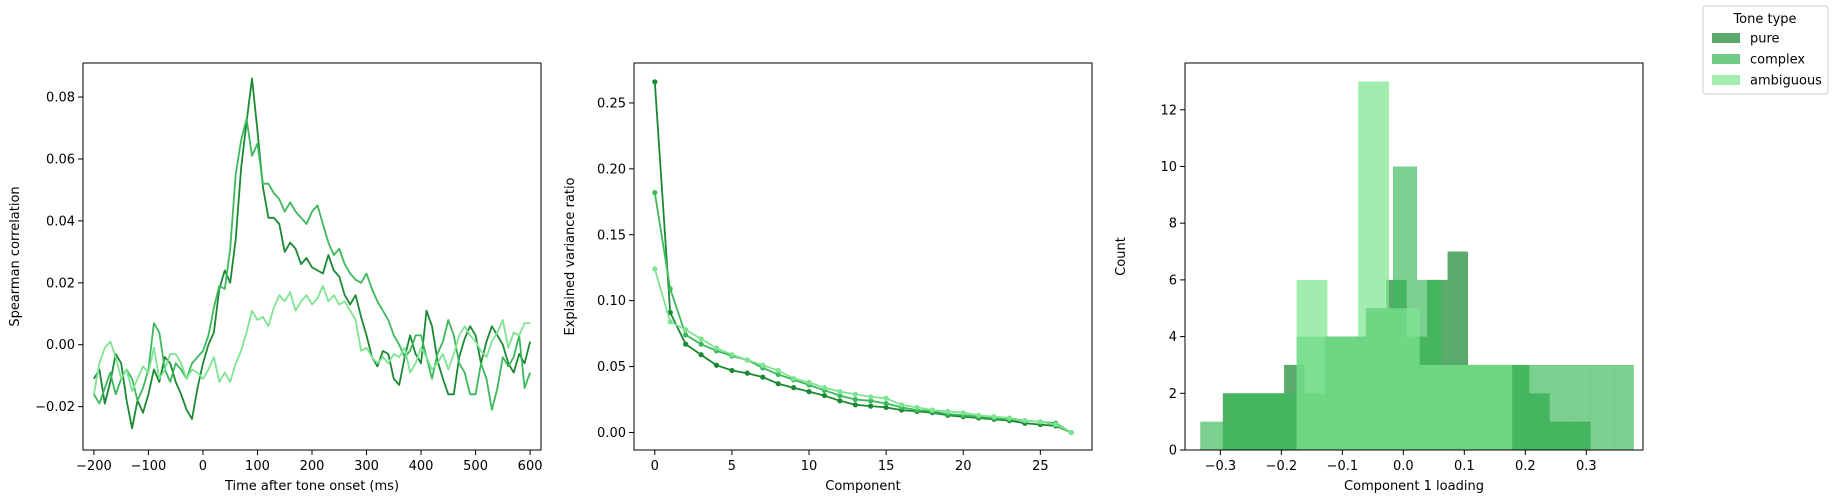 The image size is (1834, 501). I want to click on y-tick-label: 0.05, so click(611, 367).